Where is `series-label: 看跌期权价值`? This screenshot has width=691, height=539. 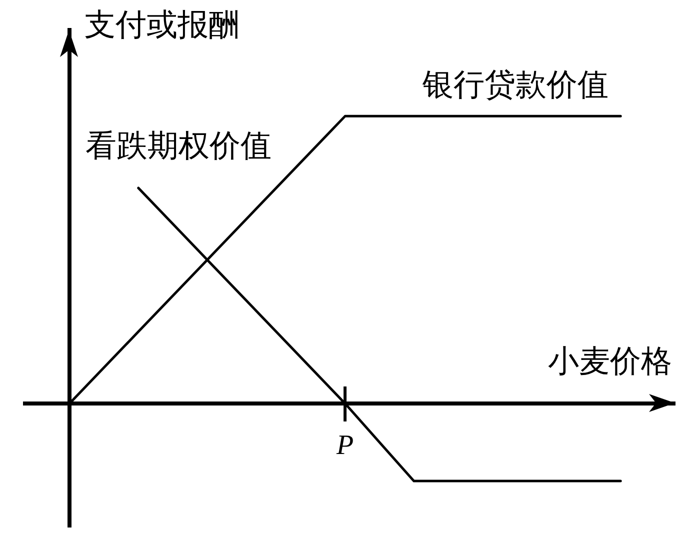 series-label: 看跌期权价值 is located at coordinates (178, 146).